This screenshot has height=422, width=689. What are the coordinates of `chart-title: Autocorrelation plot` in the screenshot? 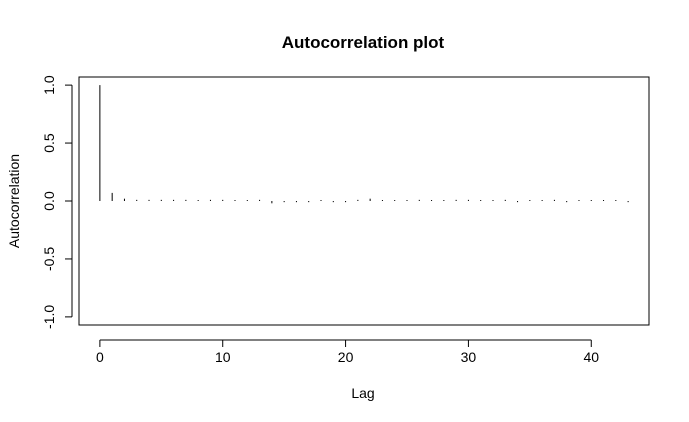 It's located at (363, 42).